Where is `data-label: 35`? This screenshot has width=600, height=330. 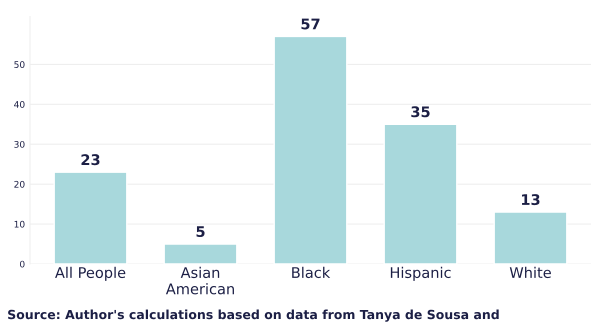
data-label: 35 is located at coordinates (420, 112).